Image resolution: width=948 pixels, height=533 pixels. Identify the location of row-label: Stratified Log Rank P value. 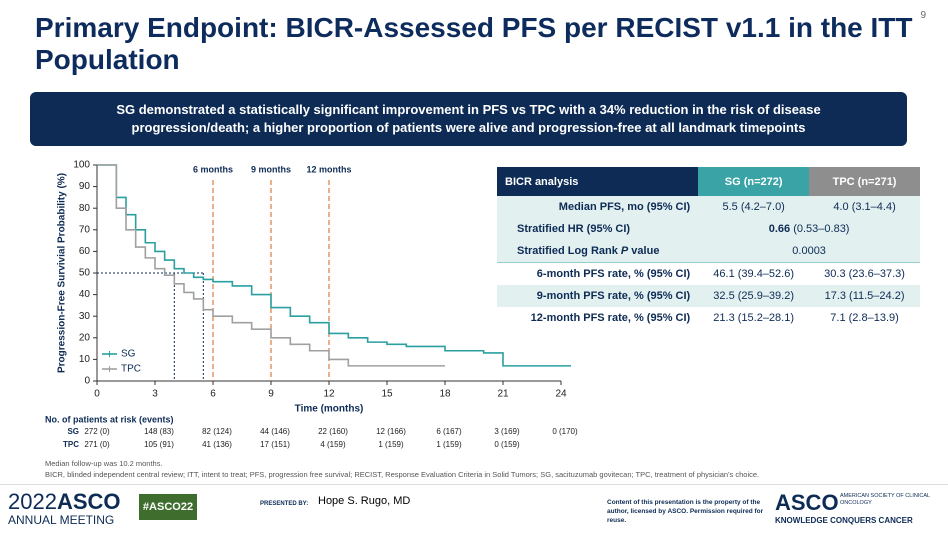
(598, 251).